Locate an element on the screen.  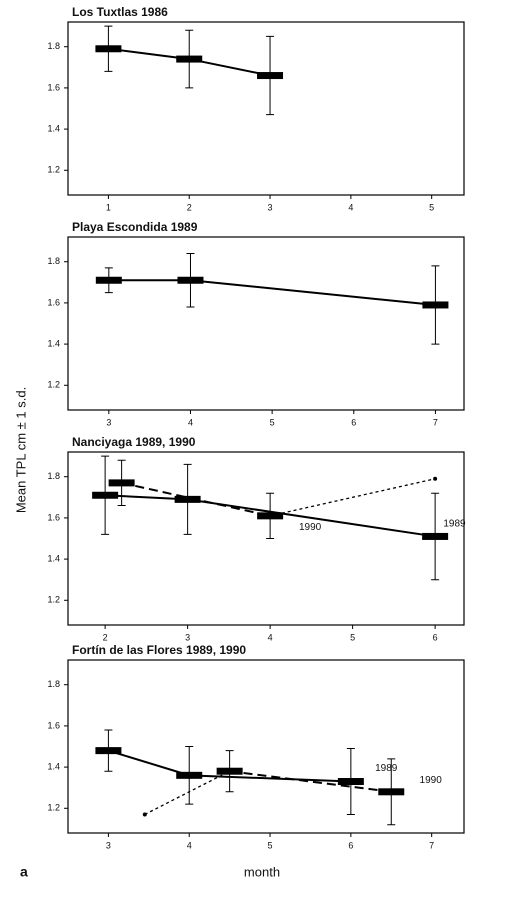
panel-title: Nanciyaga 1989, 1990 is located at coordinates (134, 442).